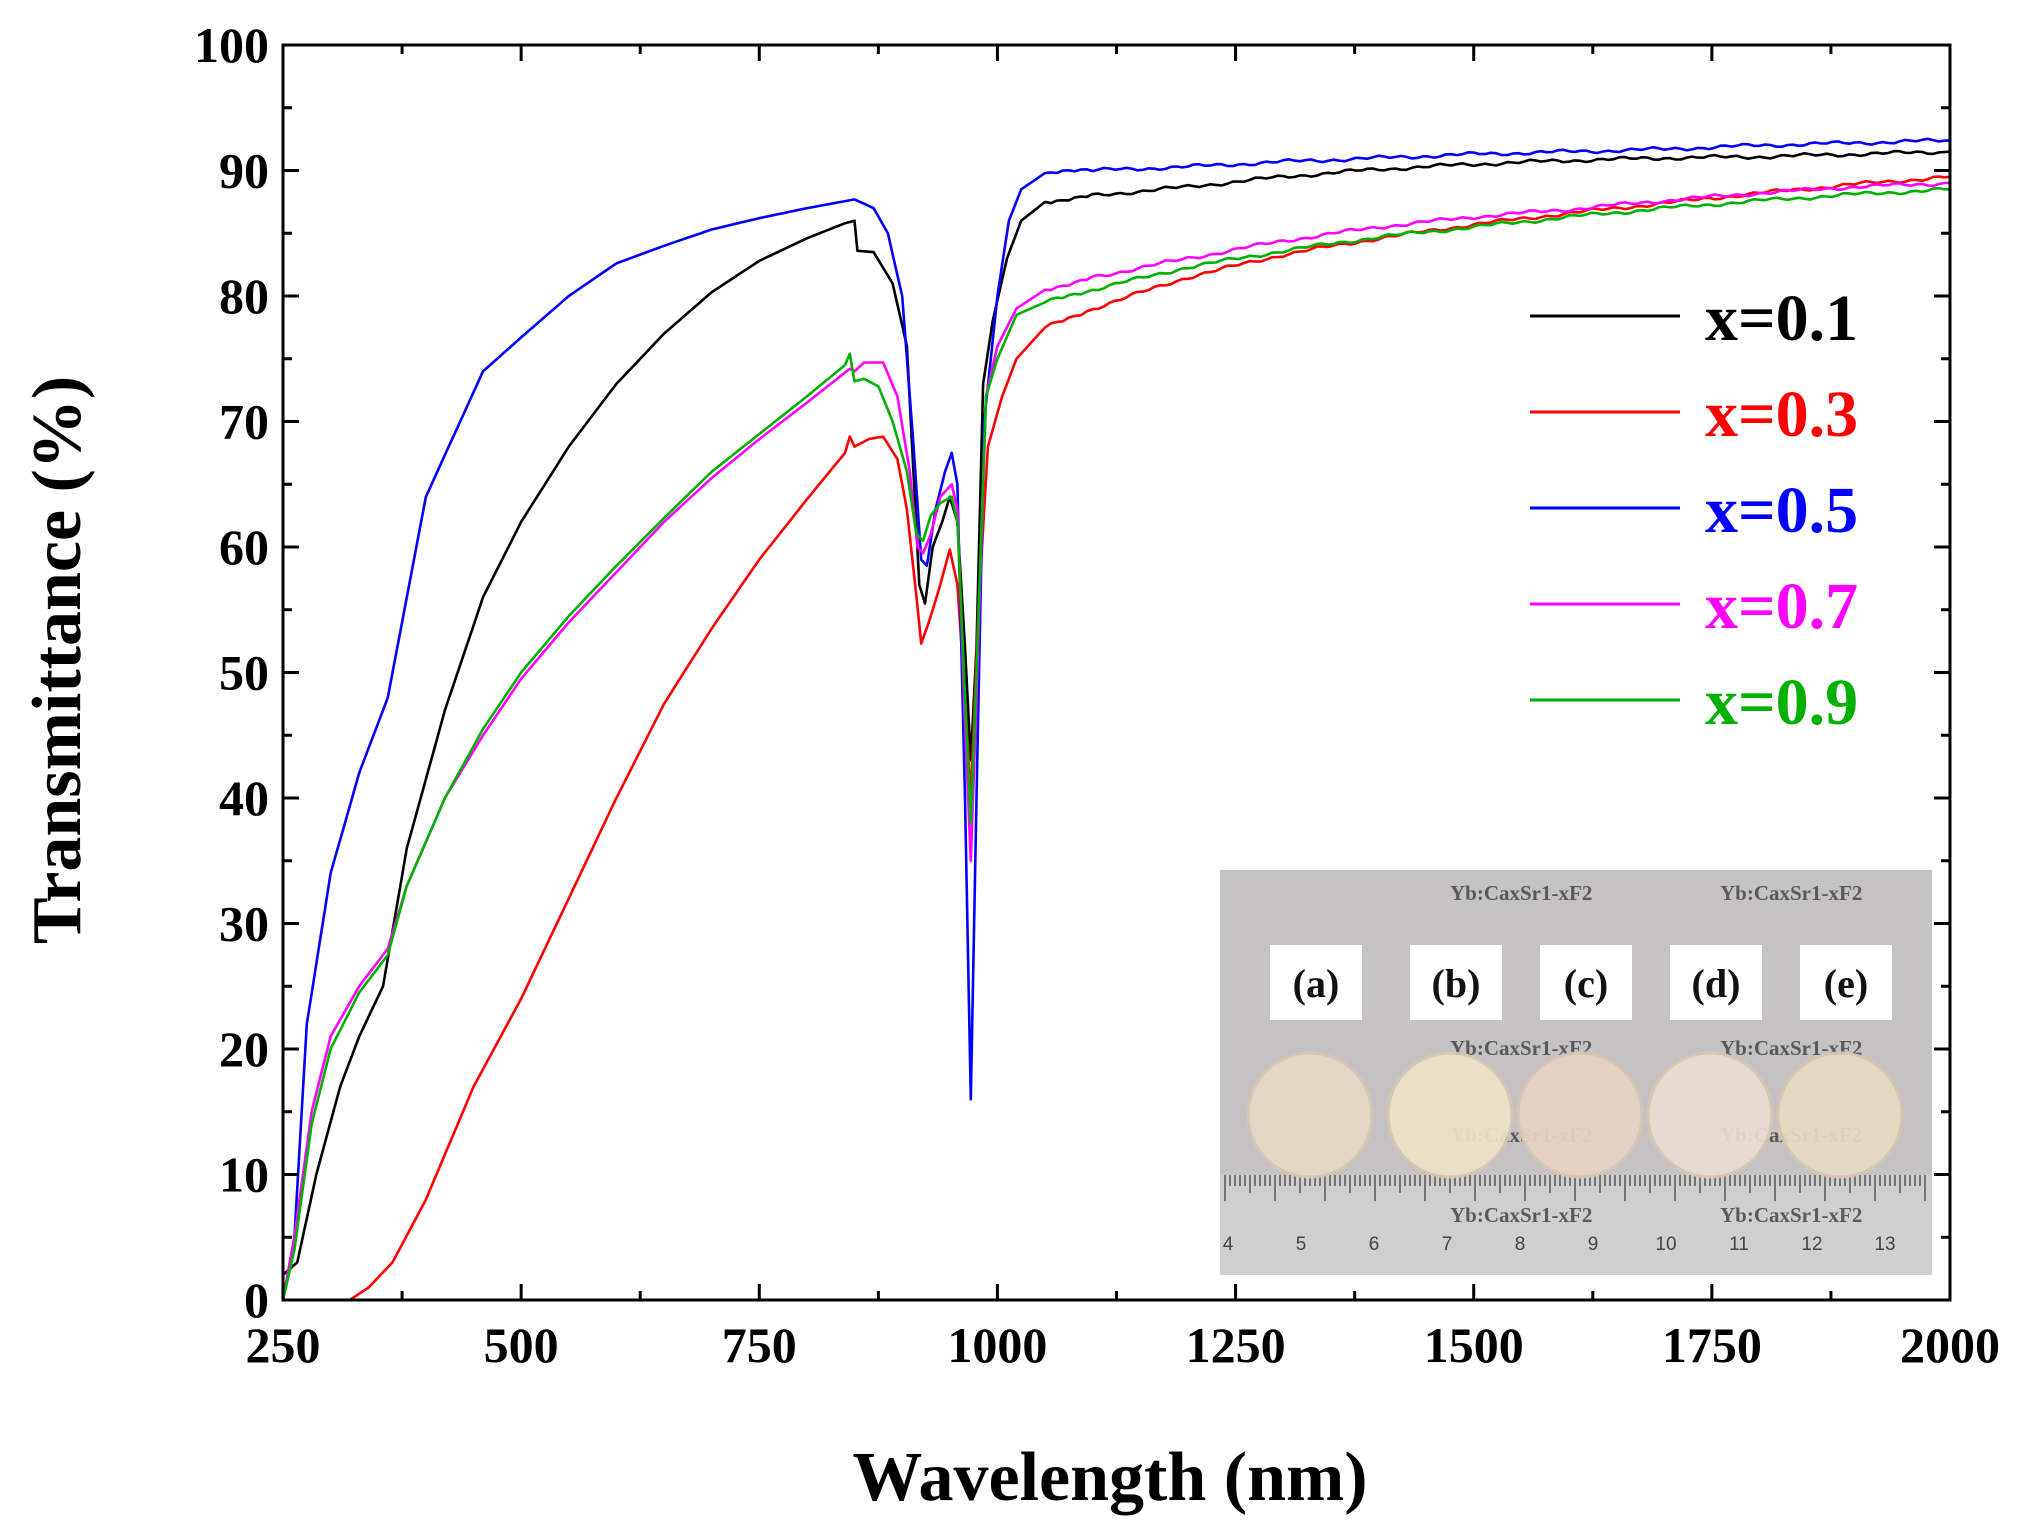 This screenshot has height=1526, width=2029. I want to click on y-tick-label: 40, so click(244, 798).